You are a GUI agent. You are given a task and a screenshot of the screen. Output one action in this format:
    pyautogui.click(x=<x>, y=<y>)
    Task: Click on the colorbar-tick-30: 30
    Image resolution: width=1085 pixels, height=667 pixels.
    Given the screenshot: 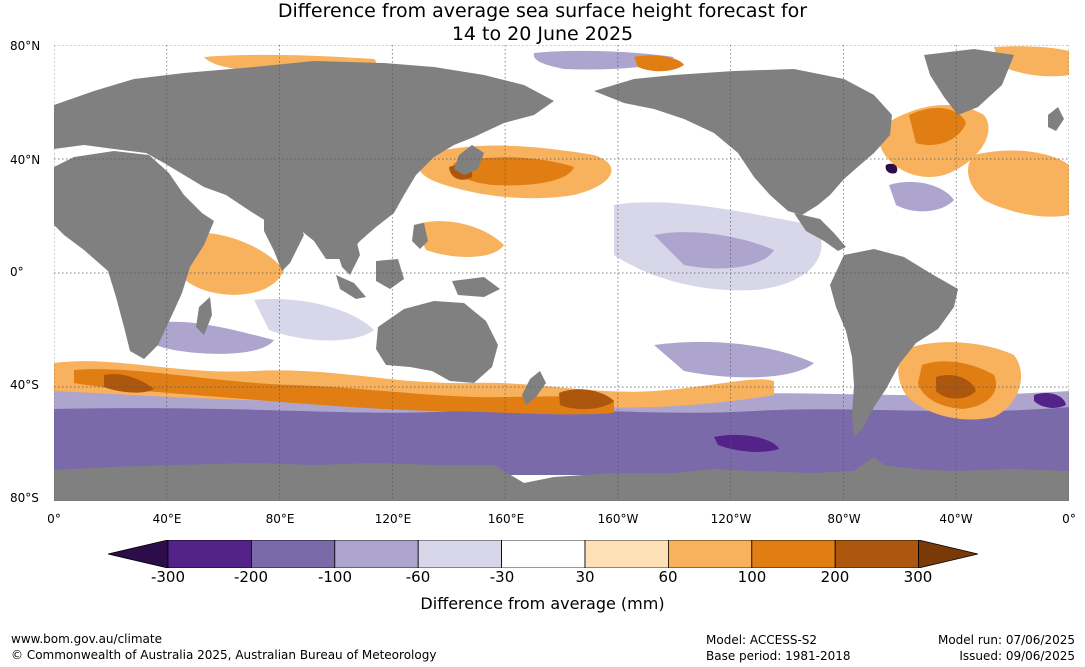 What is the action you would take?
    pyautogui.click(x=585, y=577)
    